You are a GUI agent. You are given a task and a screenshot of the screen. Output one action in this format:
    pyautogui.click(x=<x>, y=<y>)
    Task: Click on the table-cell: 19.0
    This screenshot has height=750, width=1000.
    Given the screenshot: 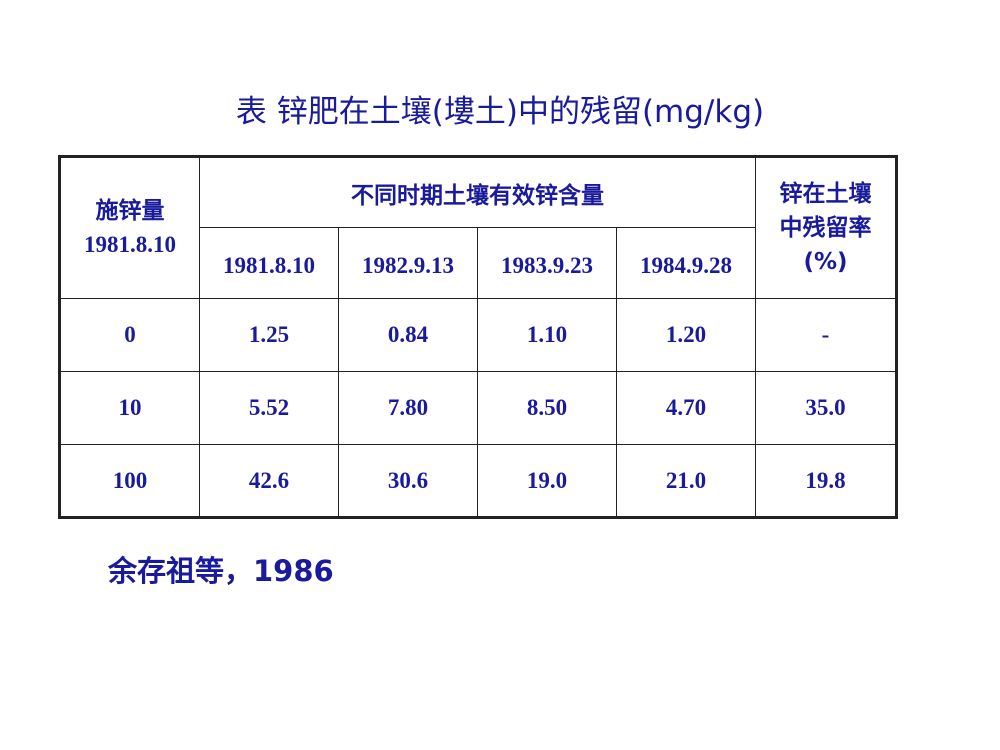 What is the action you would take?
    pyautogui.click(x=547, y=481)
    